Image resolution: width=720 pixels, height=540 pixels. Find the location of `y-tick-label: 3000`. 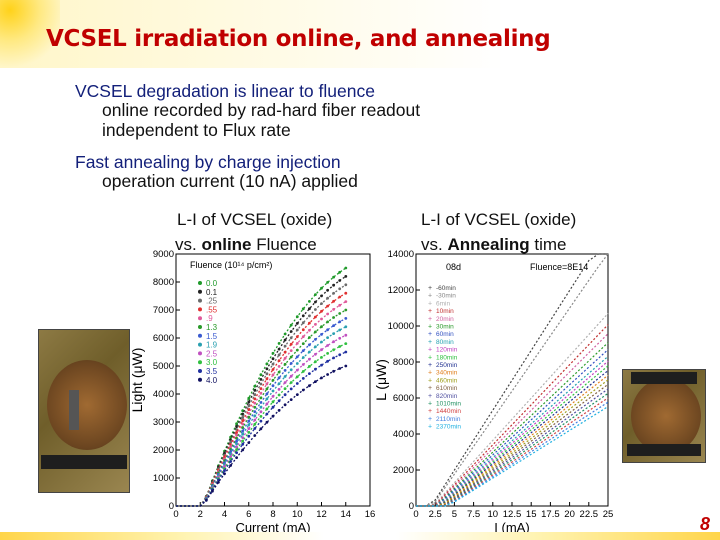

y-tick-label: 3000 is located at coordinates (163, 422).